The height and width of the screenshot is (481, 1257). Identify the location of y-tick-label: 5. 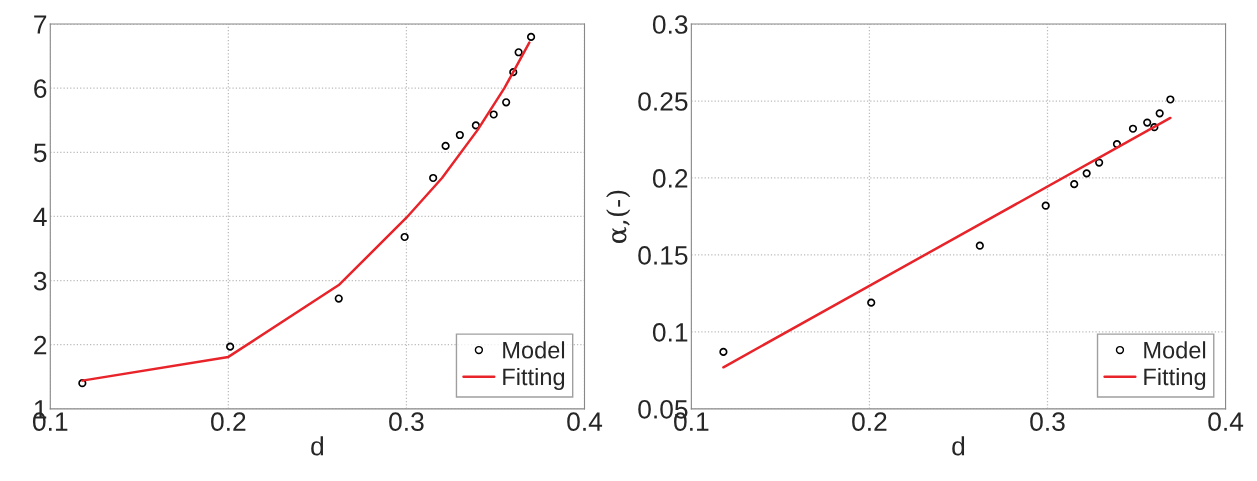
(40, 153).